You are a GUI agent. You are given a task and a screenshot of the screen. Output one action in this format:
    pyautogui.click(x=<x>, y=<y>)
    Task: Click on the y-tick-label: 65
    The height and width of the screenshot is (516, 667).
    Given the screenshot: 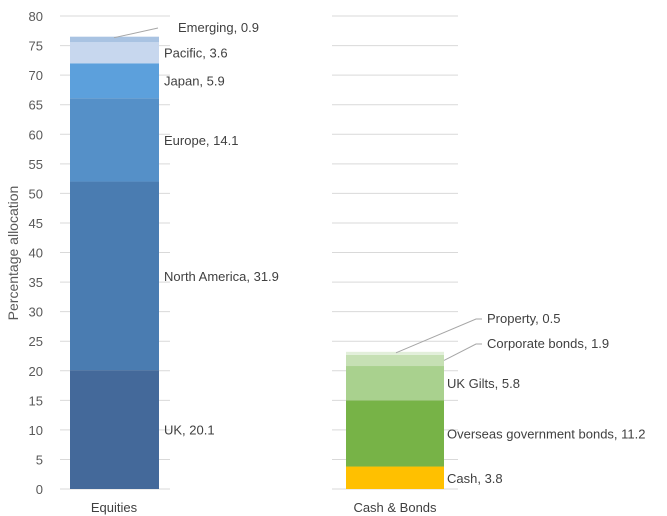 What is the action you would take?
    pyautogui.click(x=36, y=105)
    